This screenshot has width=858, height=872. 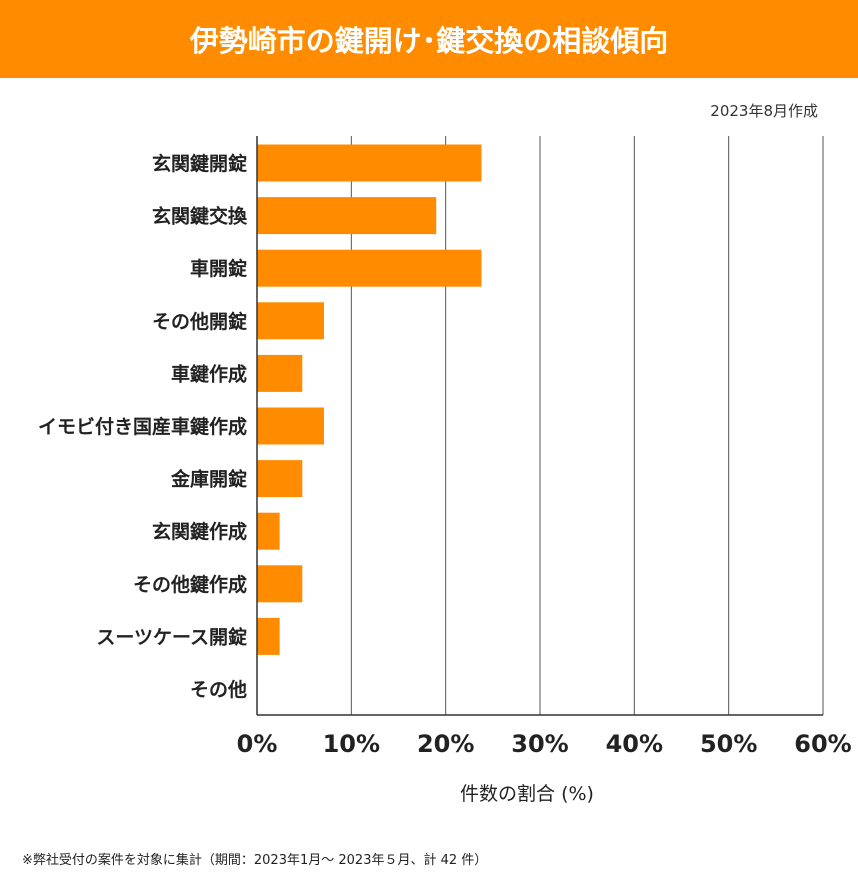 I want to click on category-label: 金庫開錠, so click(x=208, y=479).